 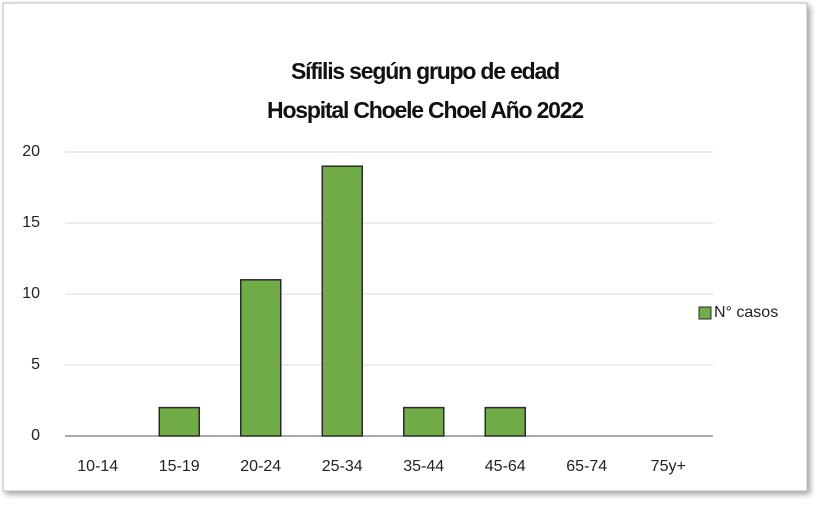 What do you see at coordinates (423, 466) in the screenshot?
I see `x-tick-label: 35-44` at bounding box center [423, 466].